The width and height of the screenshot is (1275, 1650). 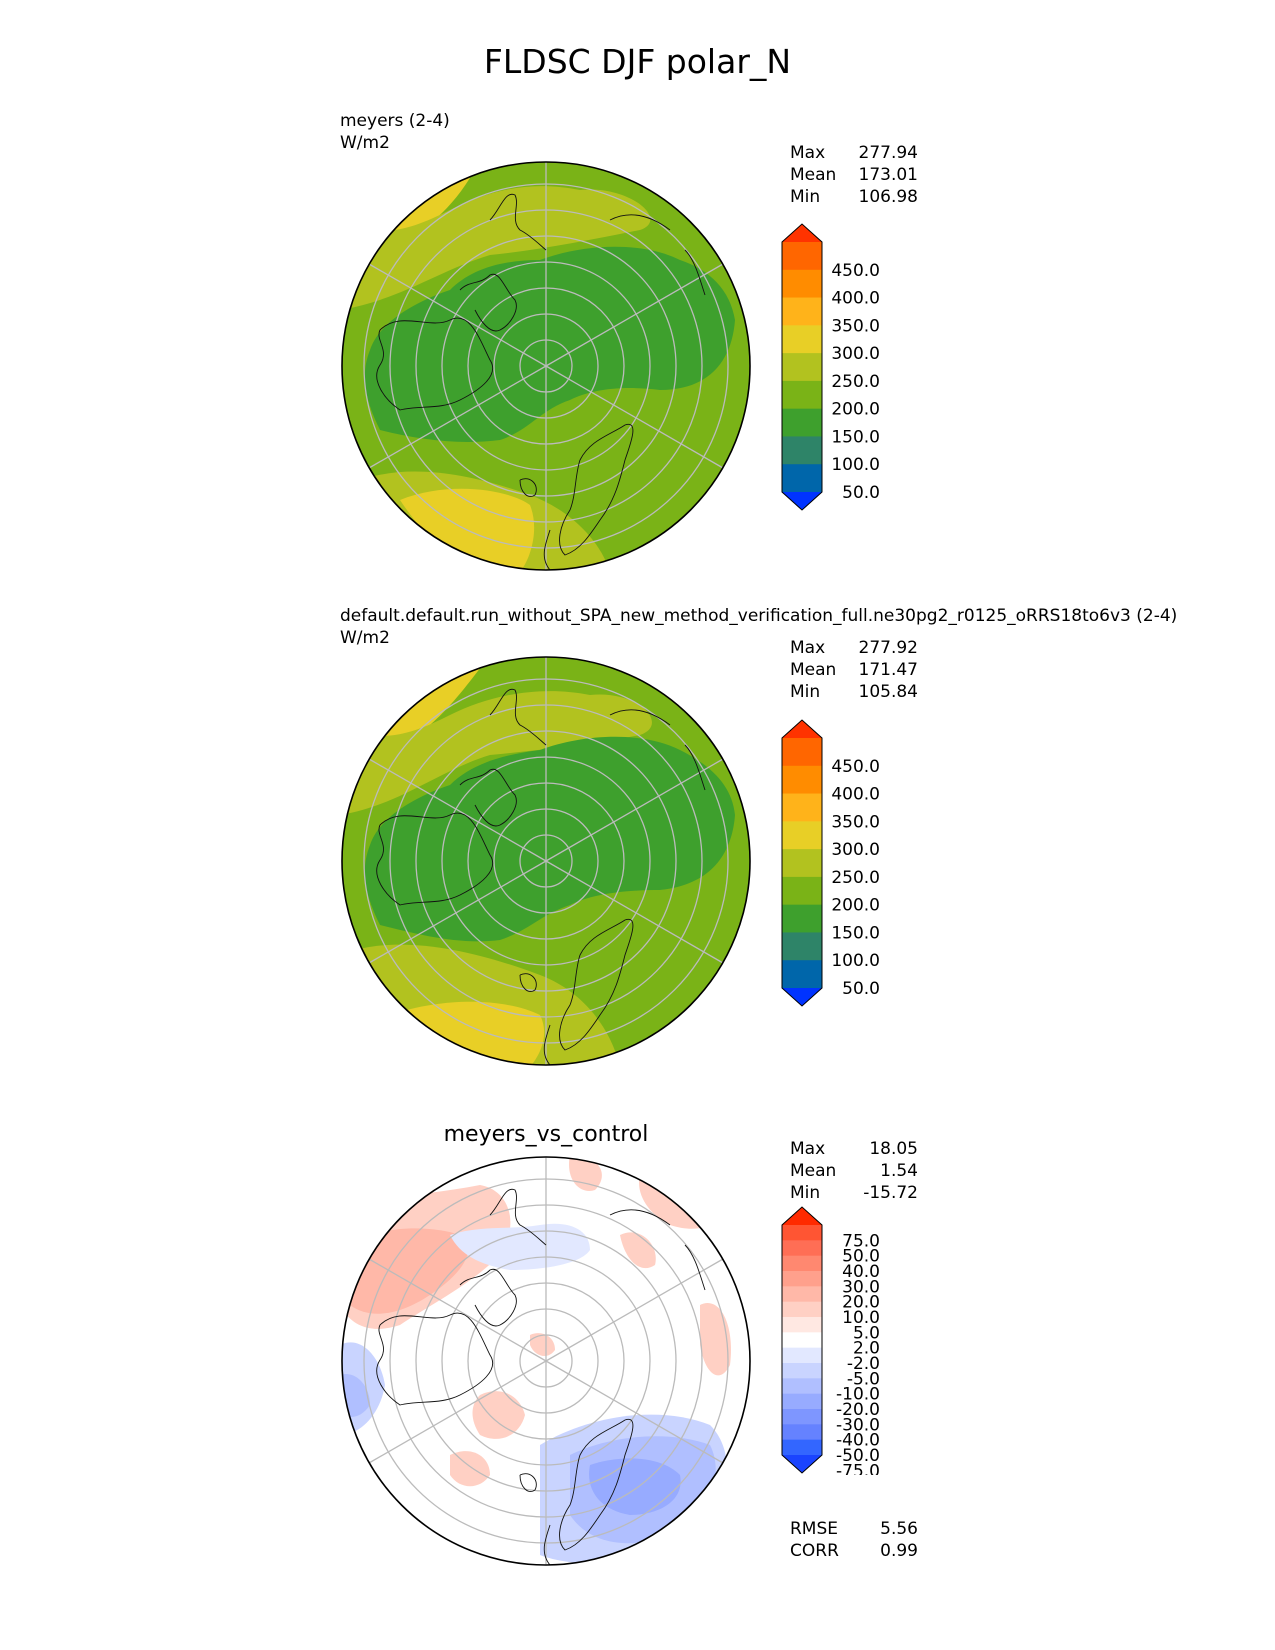 I want to click on colorbar-tick-label: 5.0, so click(x=866, y=1333).